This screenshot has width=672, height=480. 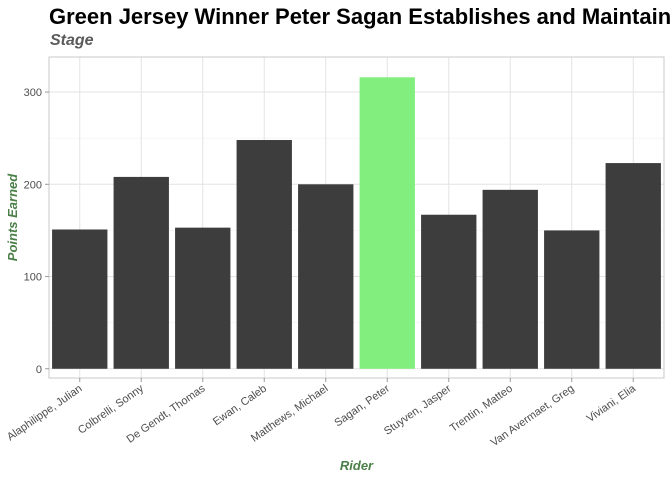 I want to click on x-tick-label: Ewan, Caleb, so click(x=240, y=406).